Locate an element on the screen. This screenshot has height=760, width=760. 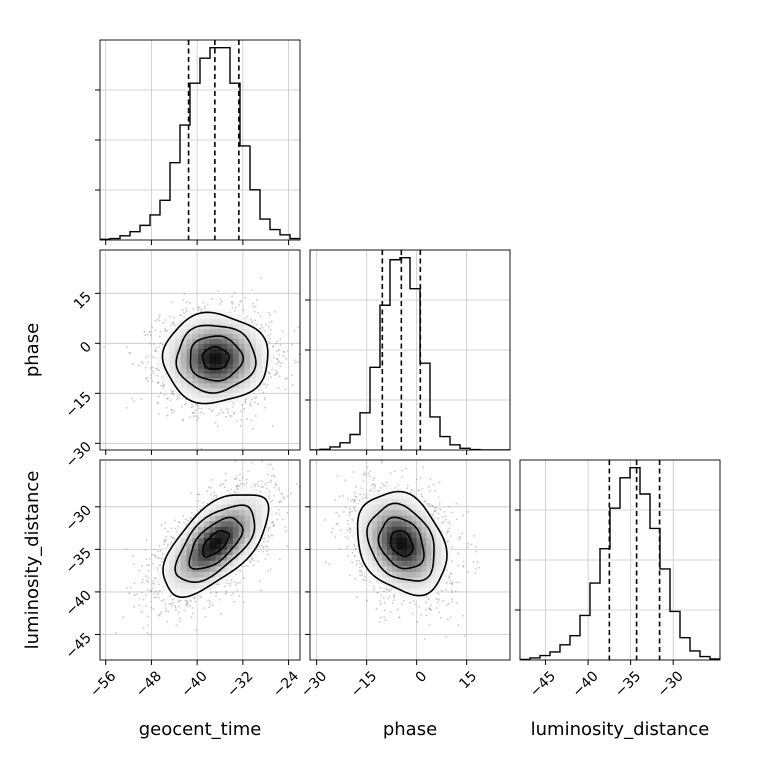
joint-panel-geocent_time-luminosity_distance is located at coordinates (203, 560).